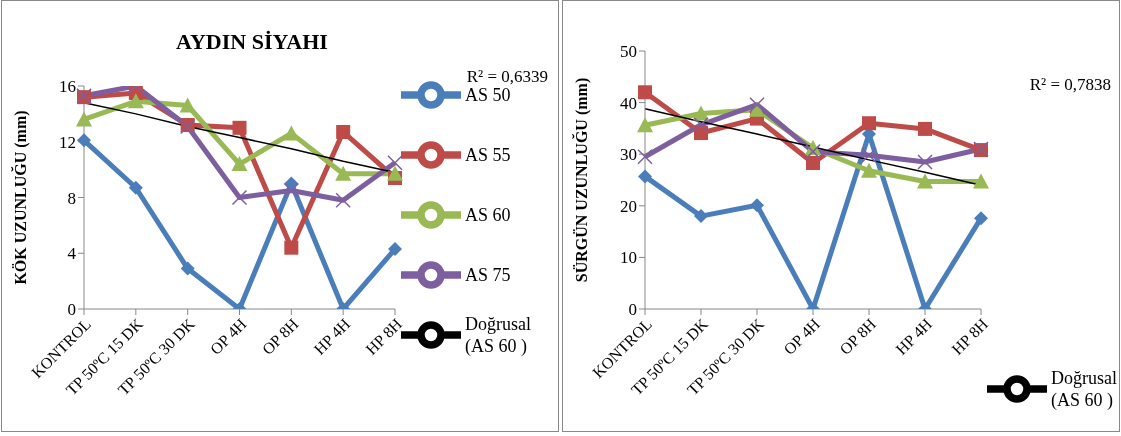 The width and height of the screenshot is (1121, 436). Describe the element at coordinates (628, 258) in the screenshot. I see `y-tick-label: 10` at that location.